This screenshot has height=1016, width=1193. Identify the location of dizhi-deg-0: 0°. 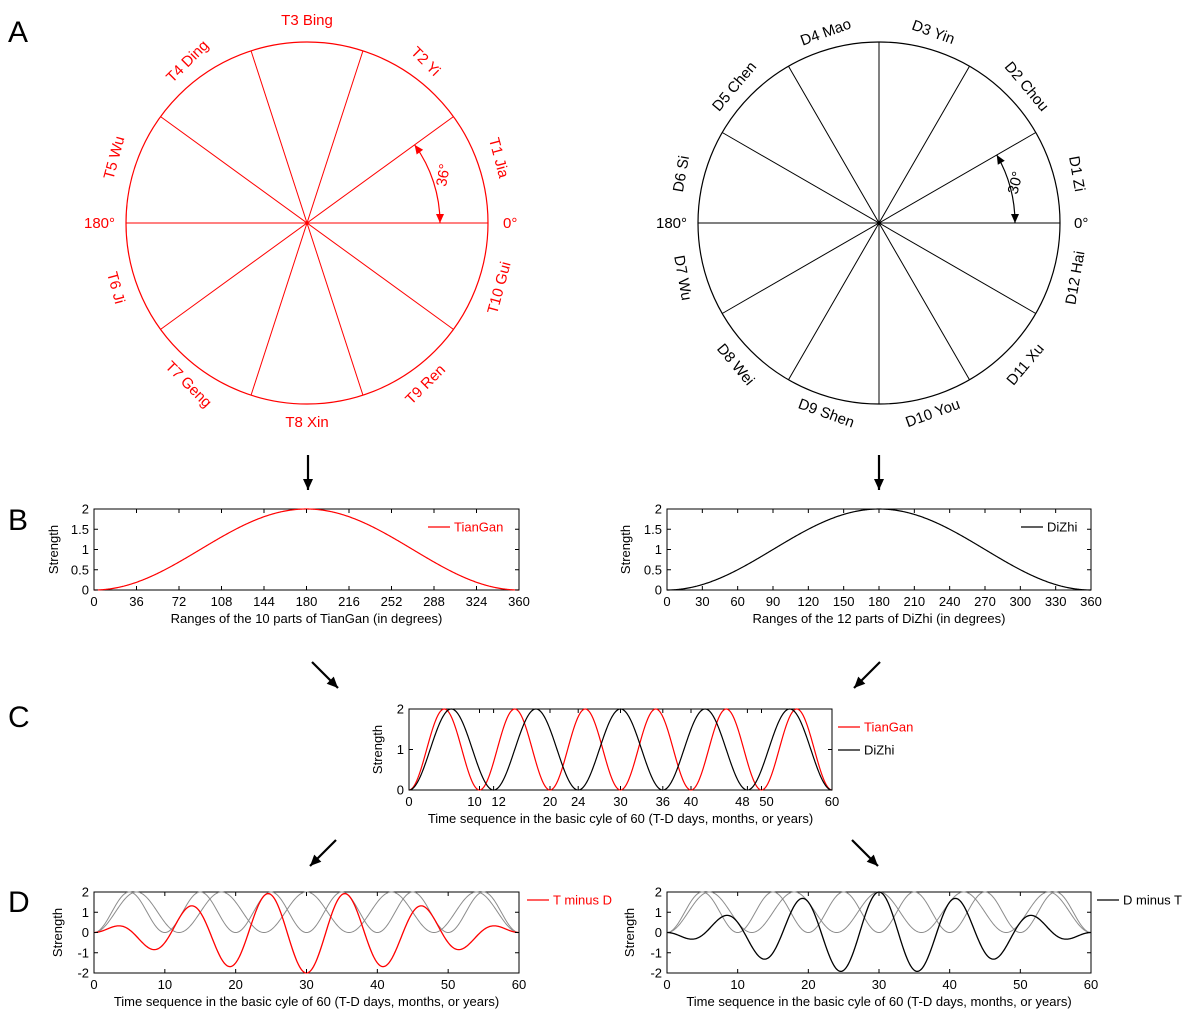
(1081, 223).